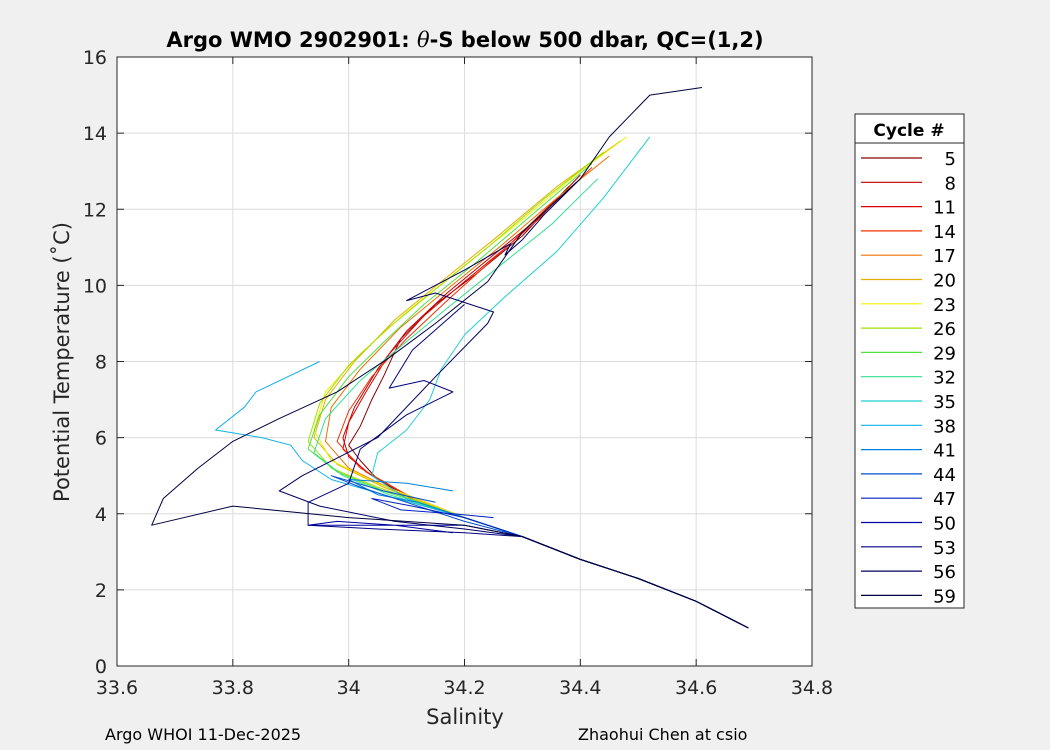  I want to click on x-tick-label: 34.6, so click(696, 688).